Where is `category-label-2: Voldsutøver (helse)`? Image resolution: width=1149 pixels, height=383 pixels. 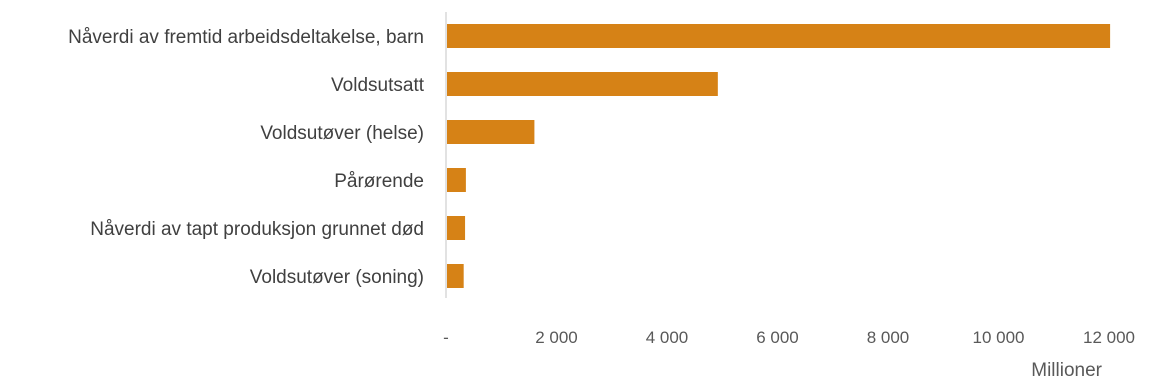 category-label-2: Voldsutøver (helse) is located at coordinates (342, 133).